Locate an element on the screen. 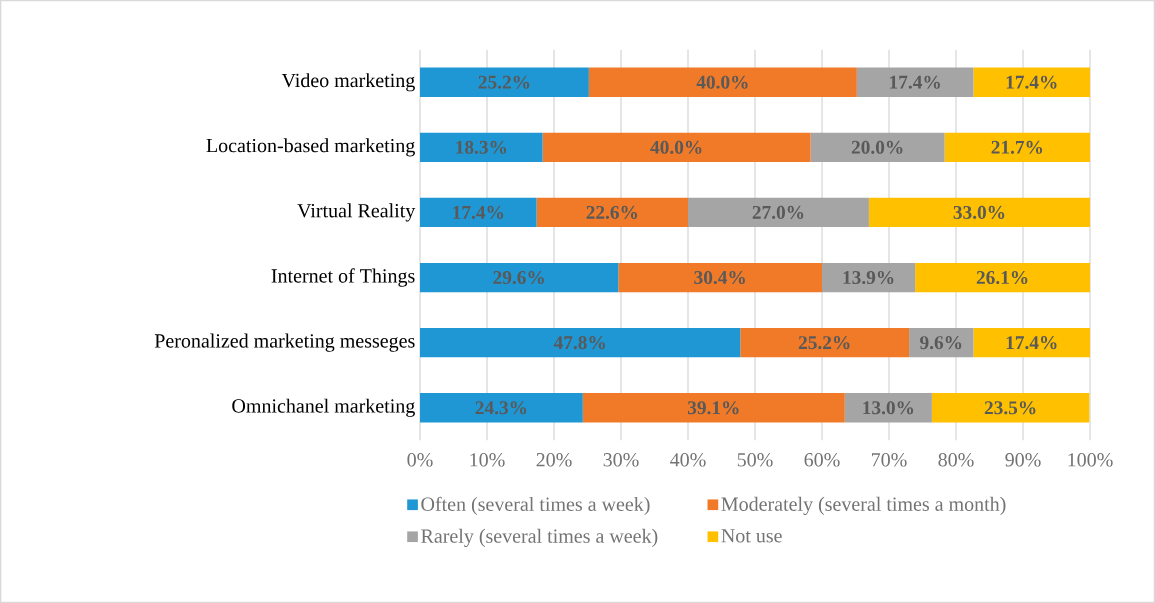 The height and width of the screenshot is (603, 1155). x-tick-label: 40% is located at coordinates (688, 460).